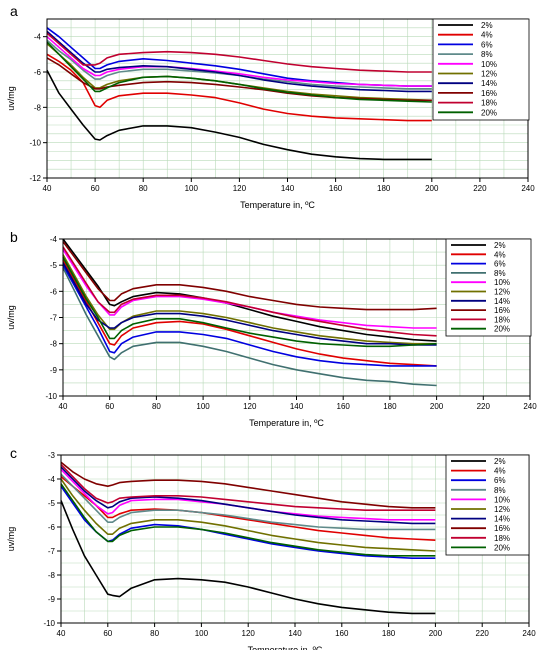 The image size is (544, 650). I want to click on series-line-10pct, so click(248, 494).